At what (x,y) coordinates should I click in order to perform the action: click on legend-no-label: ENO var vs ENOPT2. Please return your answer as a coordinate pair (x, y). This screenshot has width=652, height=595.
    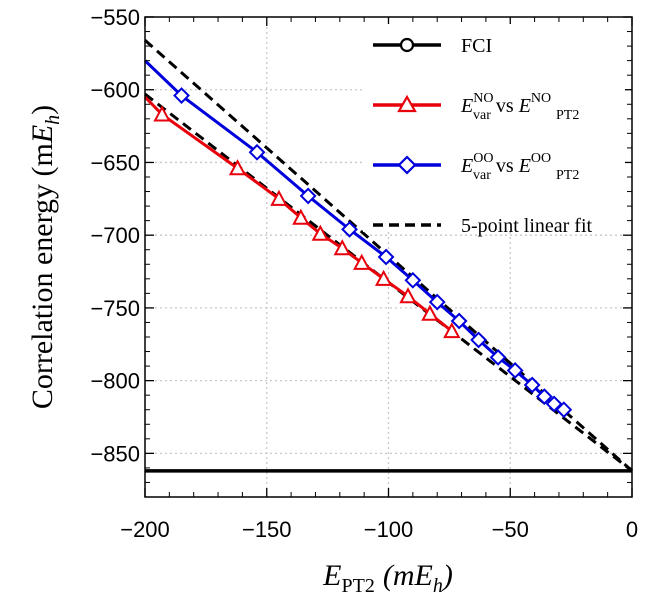
    Looking at the image, I should click on (519, 107).